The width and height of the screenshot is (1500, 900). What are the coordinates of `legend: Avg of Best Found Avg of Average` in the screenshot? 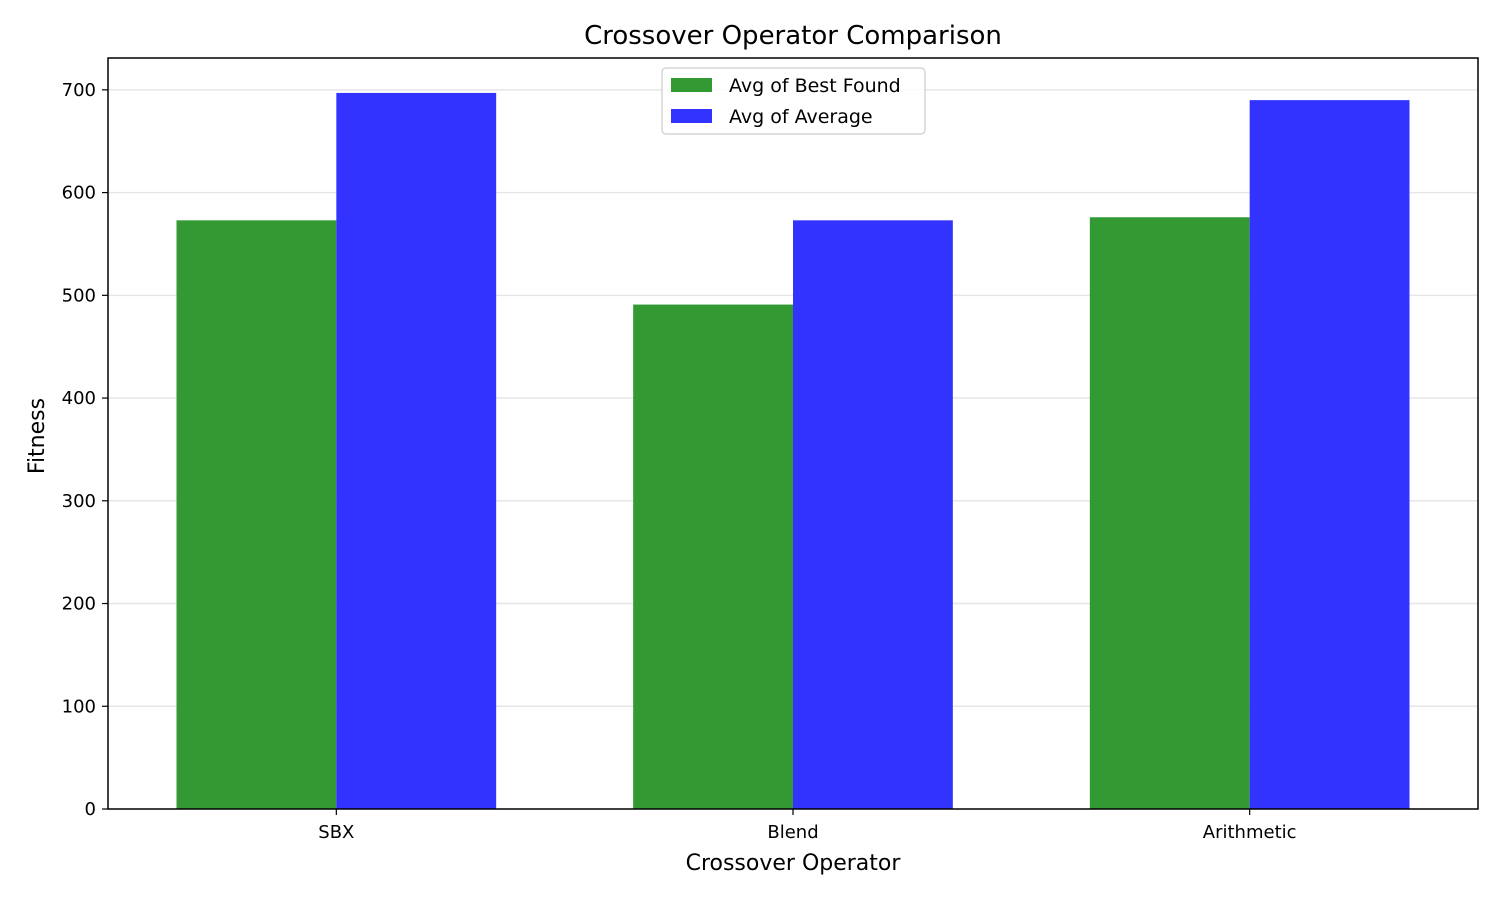 It's located at (793, 101).